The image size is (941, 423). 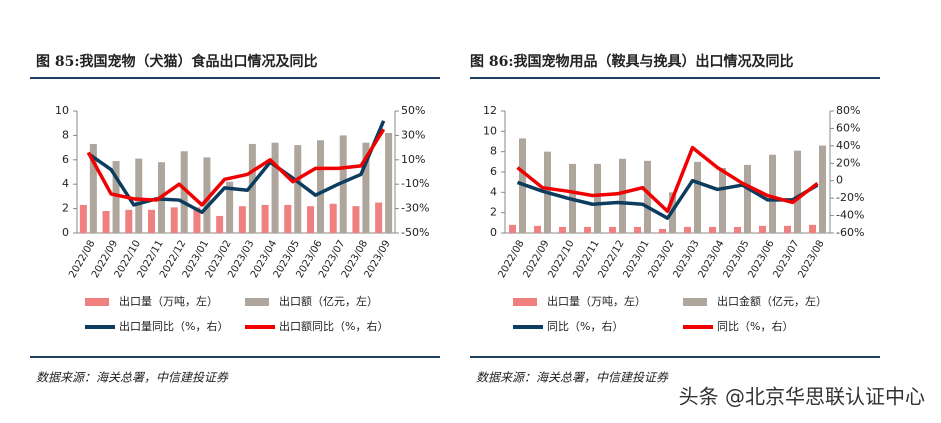 I want to click on y2-tick-label: 60%, so click(x=848, y=127).